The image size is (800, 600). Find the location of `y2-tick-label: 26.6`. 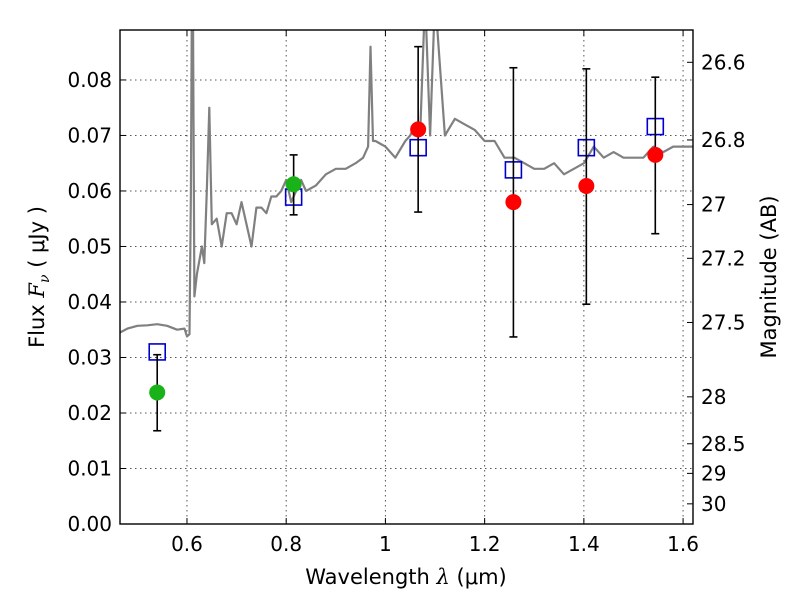

y2-tick-label: 26.6 is located at coordinates (723, 62).